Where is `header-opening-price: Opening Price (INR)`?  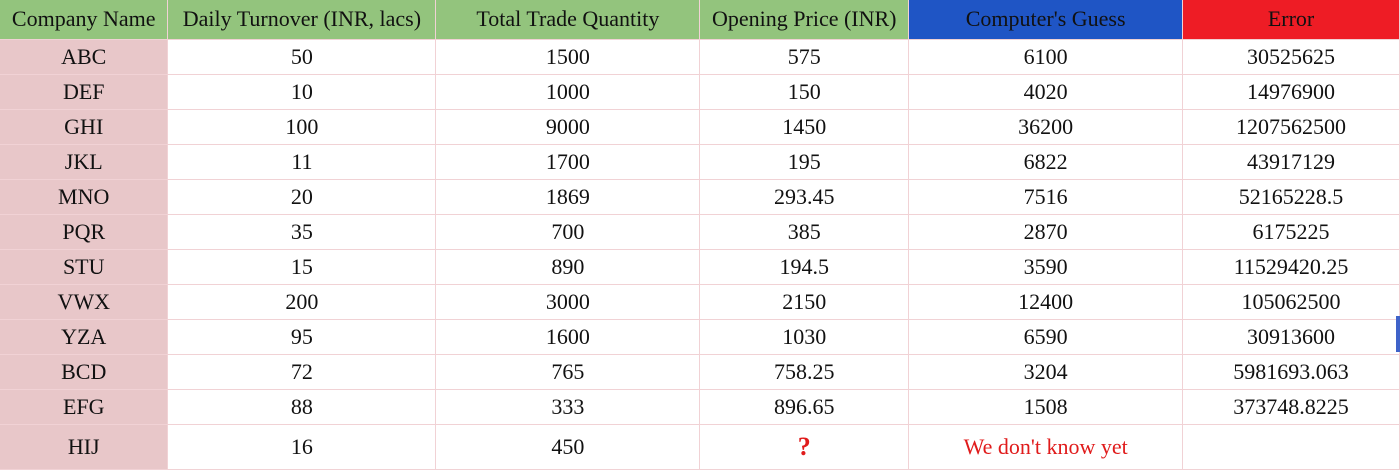
header-opening-price: Opening Price (INR) is located at coordinates (804, 20).